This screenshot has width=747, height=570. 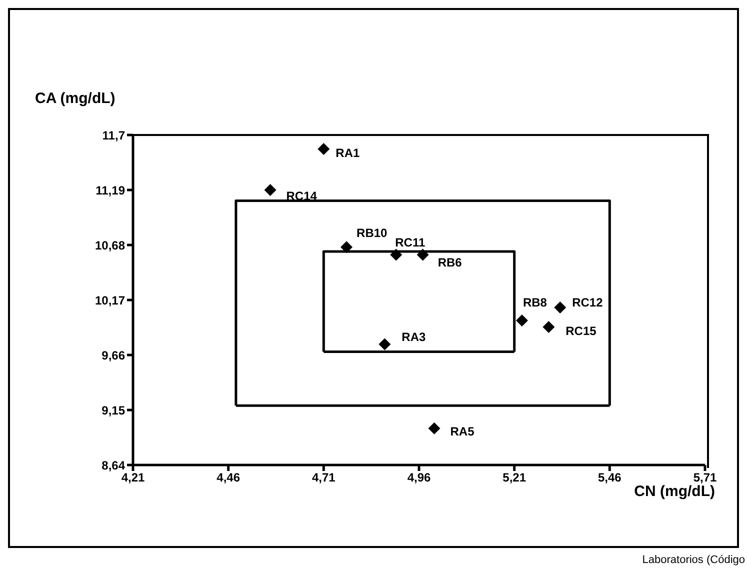 I want to click on series-label: RC15, so click(x=581, y=331).